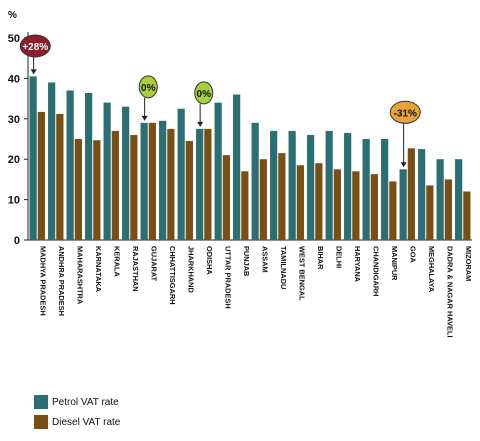  What do you see at coordinates (153, 264) in the screenshot?
I see `x-tick-label: GUJARAT` at bounding box center [153, 264].